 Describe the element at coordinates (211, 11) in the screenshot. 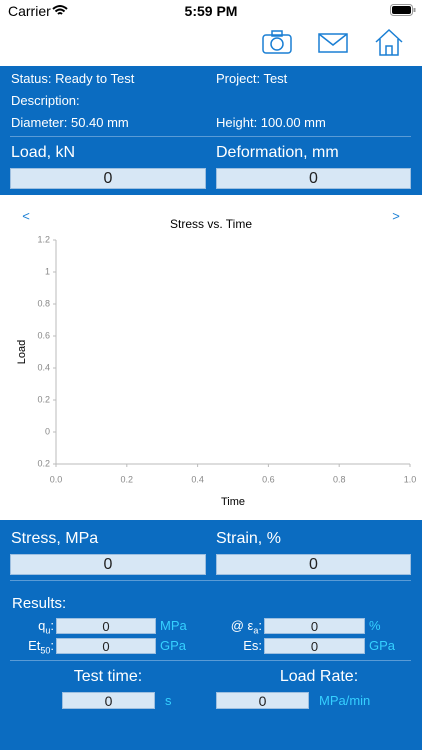

I see `clock: 5:59 PM` at that location.